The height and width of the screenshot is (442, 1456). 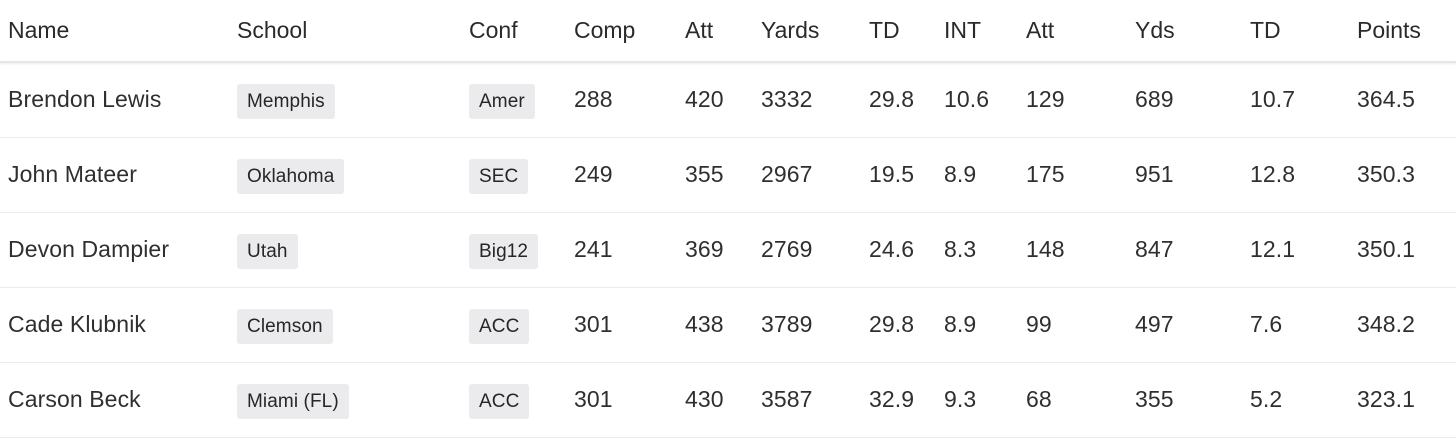 What do you see at coordinates (1045, 249) in the screenshot?
I see `rush-att-cell: 148` at bounding box center [1045, 249].